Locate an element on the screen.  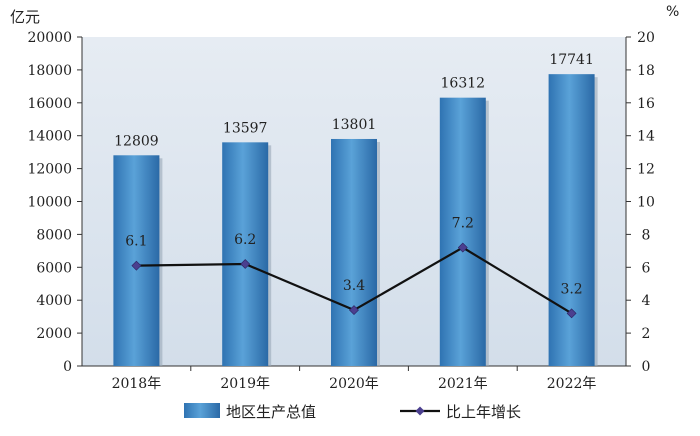
legend-bar-swatch is located at coordinates (202, 410).